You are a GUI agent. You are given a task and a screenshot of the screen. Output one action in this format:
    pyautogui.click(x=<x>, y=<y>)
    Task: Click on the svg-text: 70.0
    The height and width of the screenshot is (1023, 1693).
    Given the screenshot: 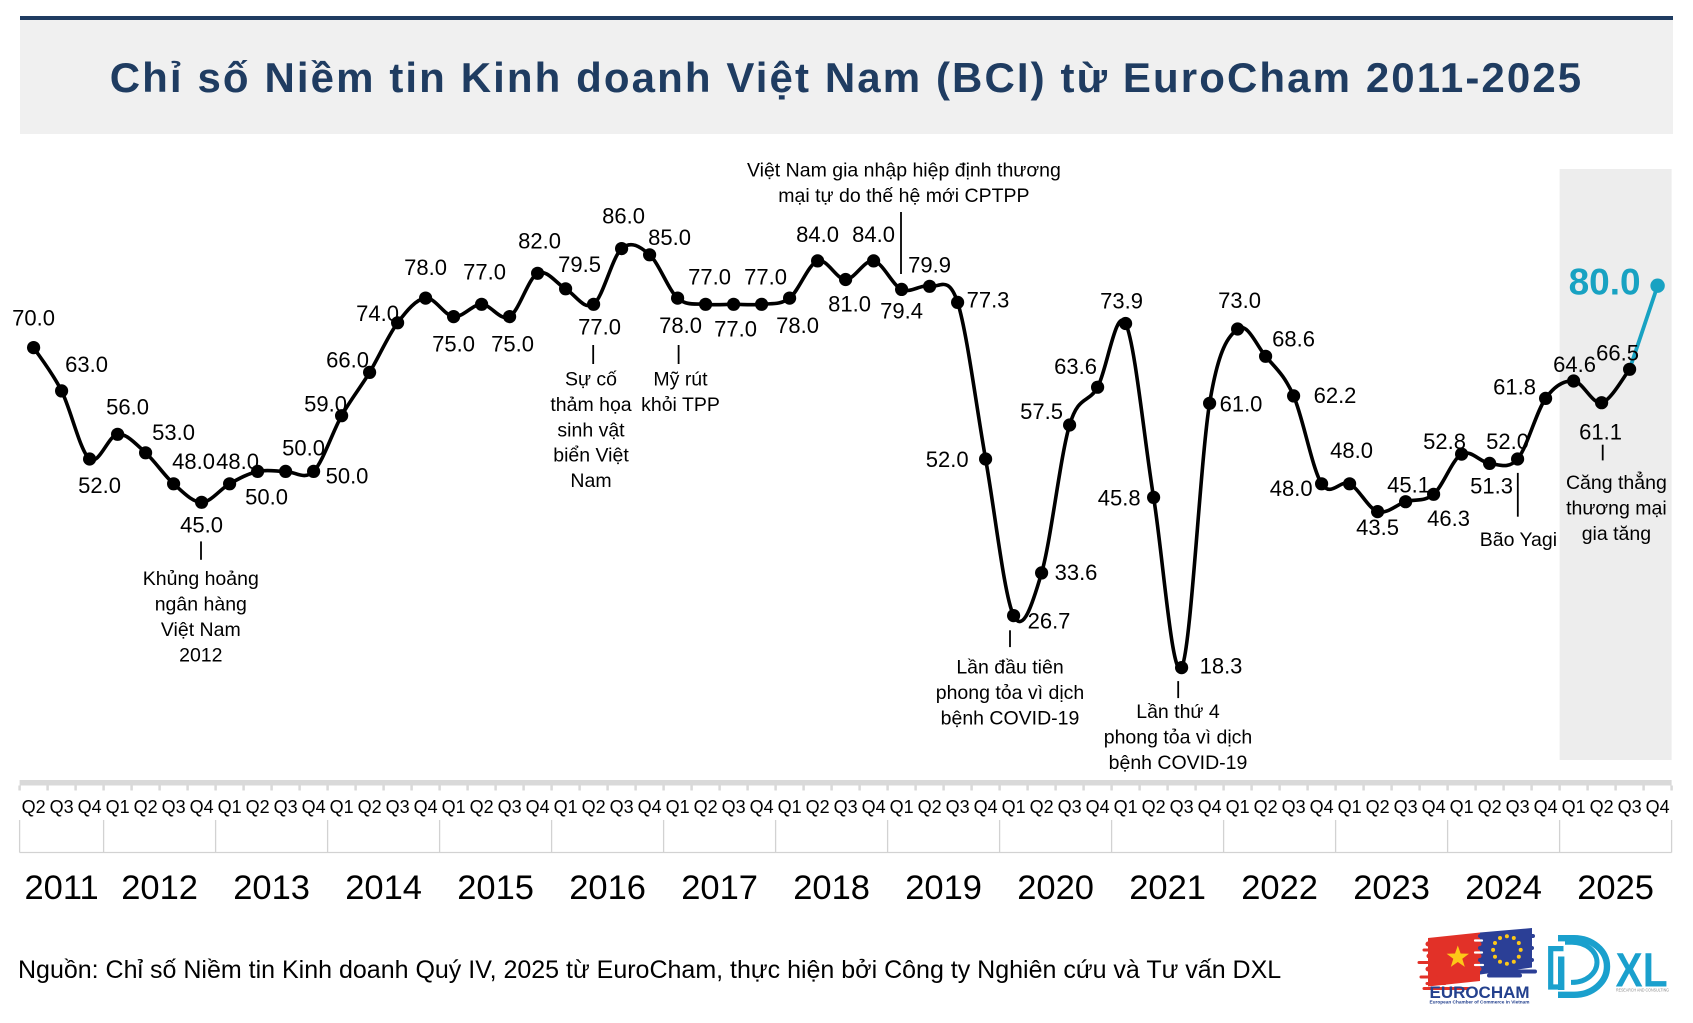 What is the action you would take?
    pyautogui.click(x=33, y=318)
    